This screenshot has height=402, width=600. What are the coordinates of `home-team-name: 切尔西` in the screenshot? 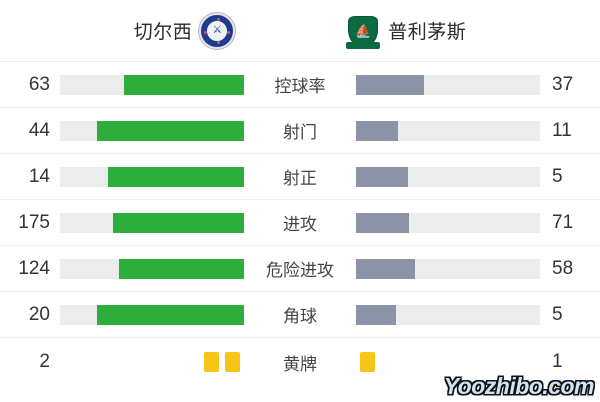 It's located at (163, 32).